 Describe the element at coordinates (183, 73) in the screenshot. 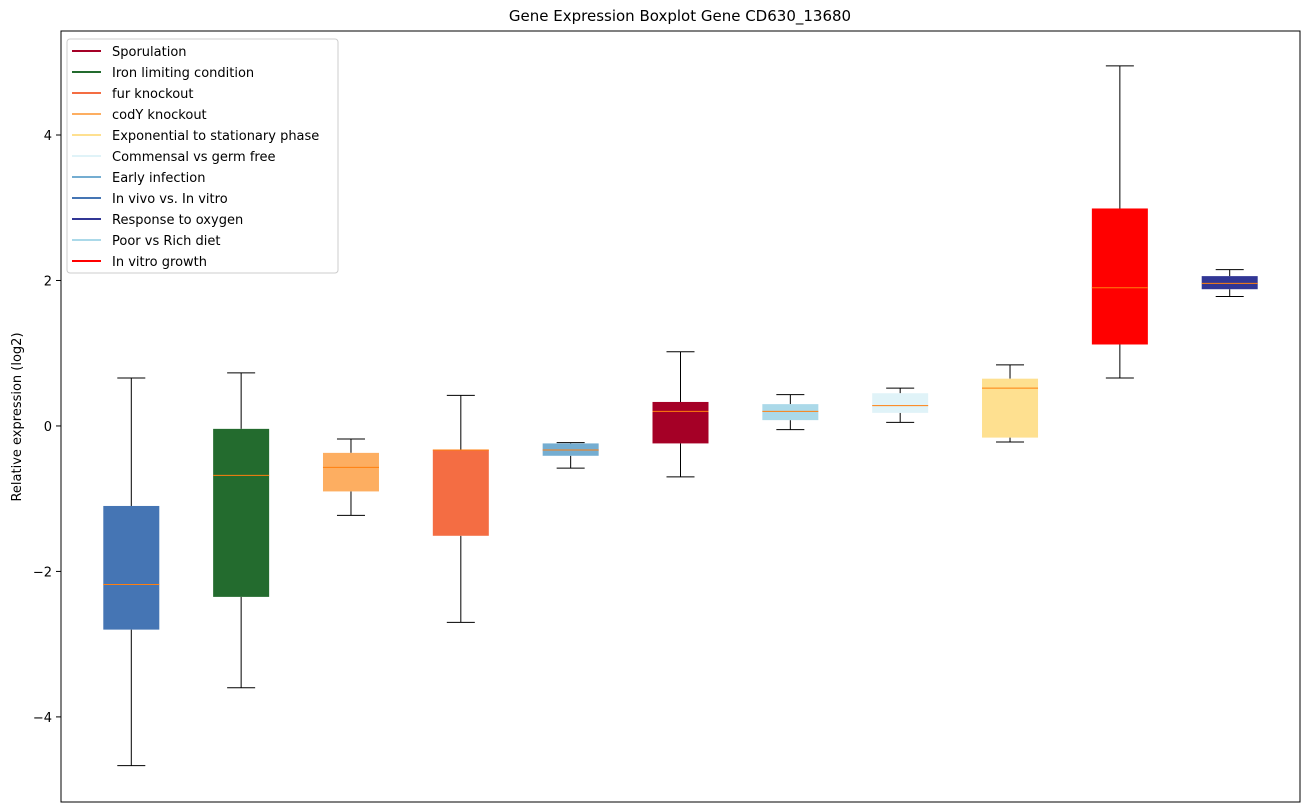

I see `legend-label: Iron limiting condition` at that location.